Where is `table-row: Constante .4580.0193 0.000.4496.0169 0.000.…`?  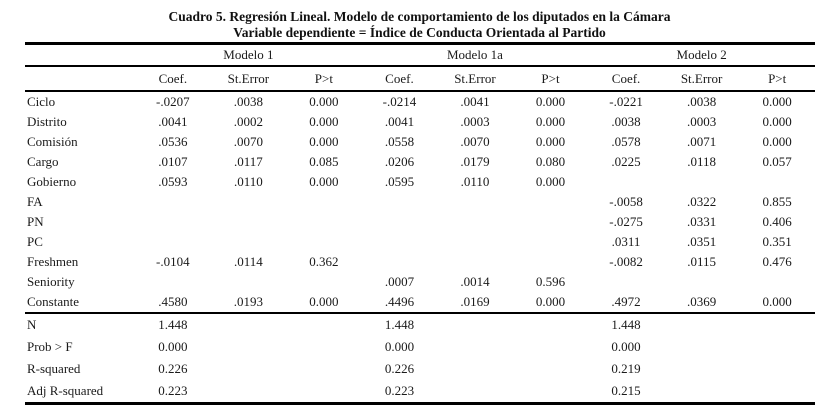 table-row: Constante .4580.0193 0.000.4496.0169 0.000.… is located at coordinates (420, 303).